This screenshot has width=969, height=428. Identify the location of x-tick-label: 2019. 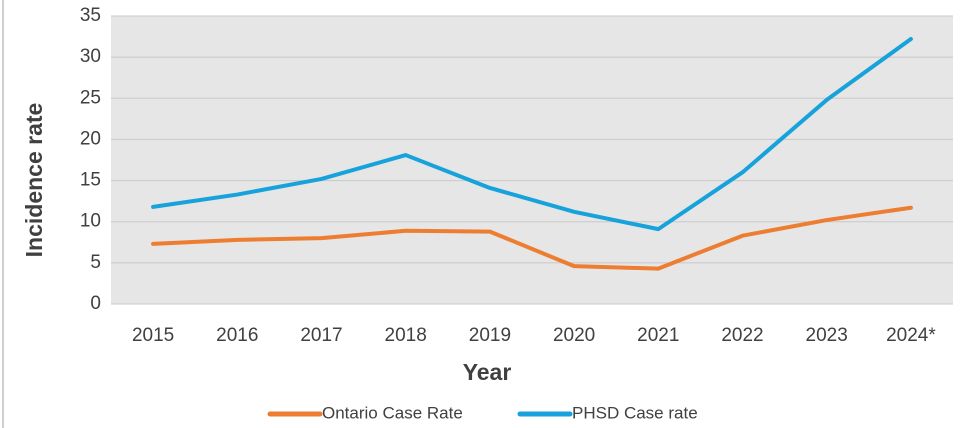
(490, 335).